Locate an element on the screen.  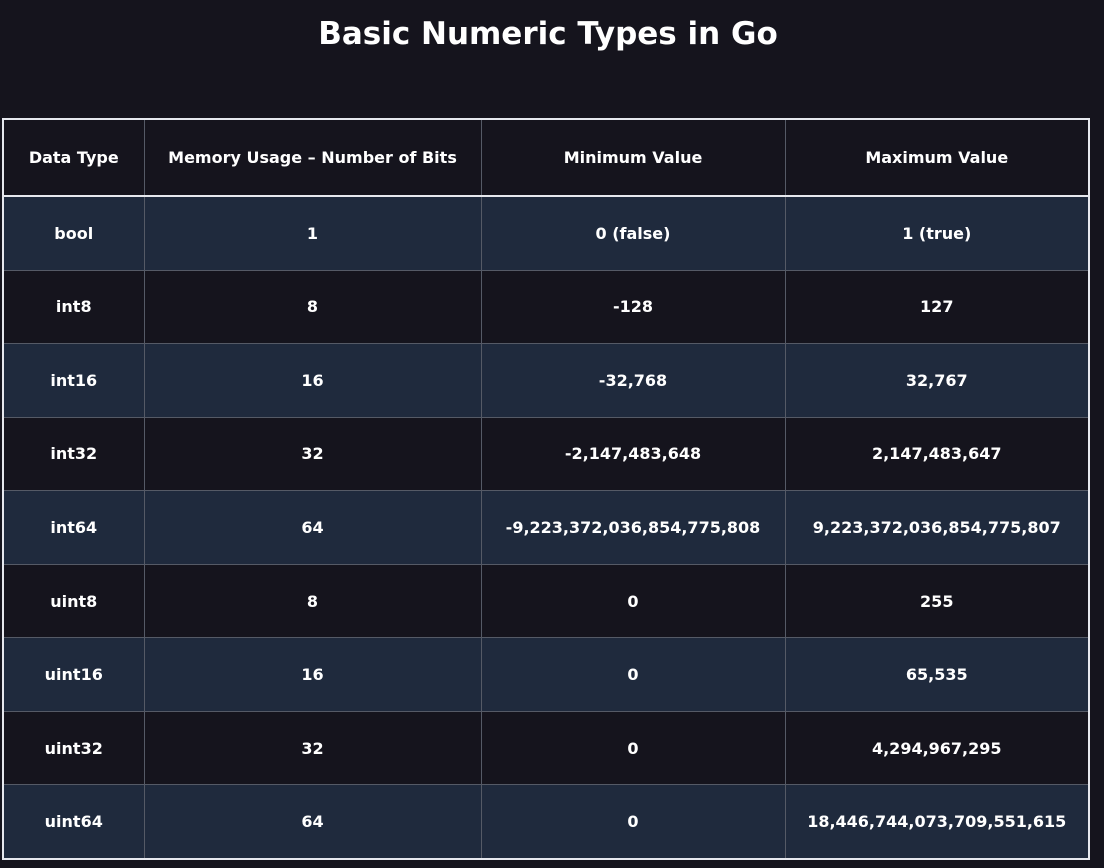
cell-data-type: bool is located at coordinates (73, 233).